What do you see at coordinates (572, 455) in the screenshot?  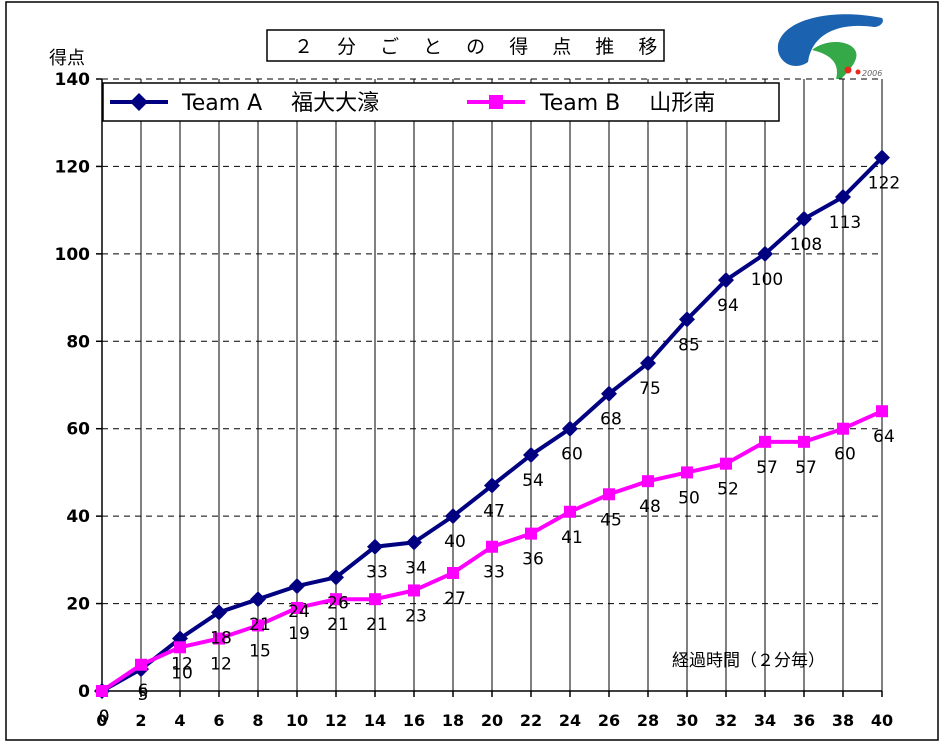 I see `data-label-team-a: 60` at bounding box center [572, 455].